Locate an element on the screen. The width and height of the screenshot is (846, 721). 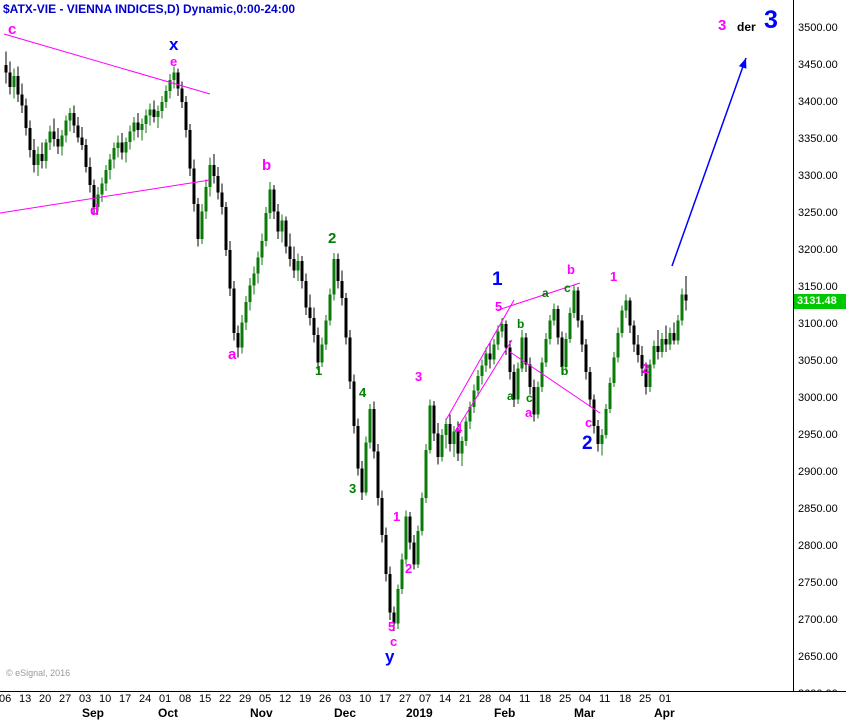
wave-label: x is located at coordinates (174, 44).